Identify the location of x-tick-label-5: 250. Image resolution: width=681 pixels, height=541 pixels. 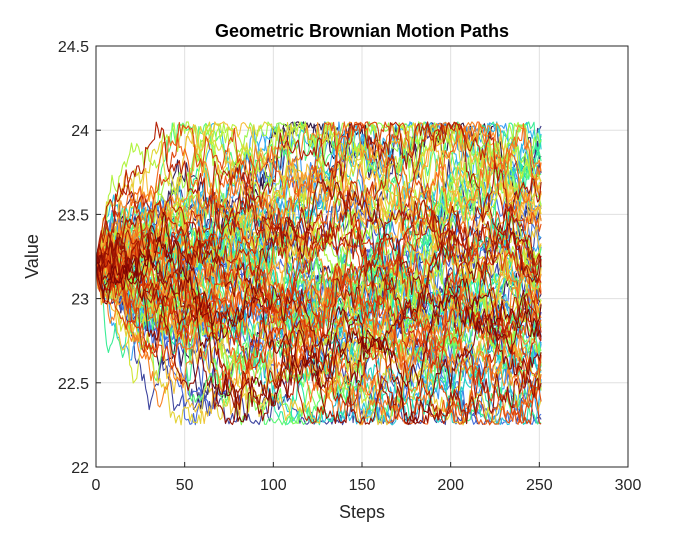
(539, 485).